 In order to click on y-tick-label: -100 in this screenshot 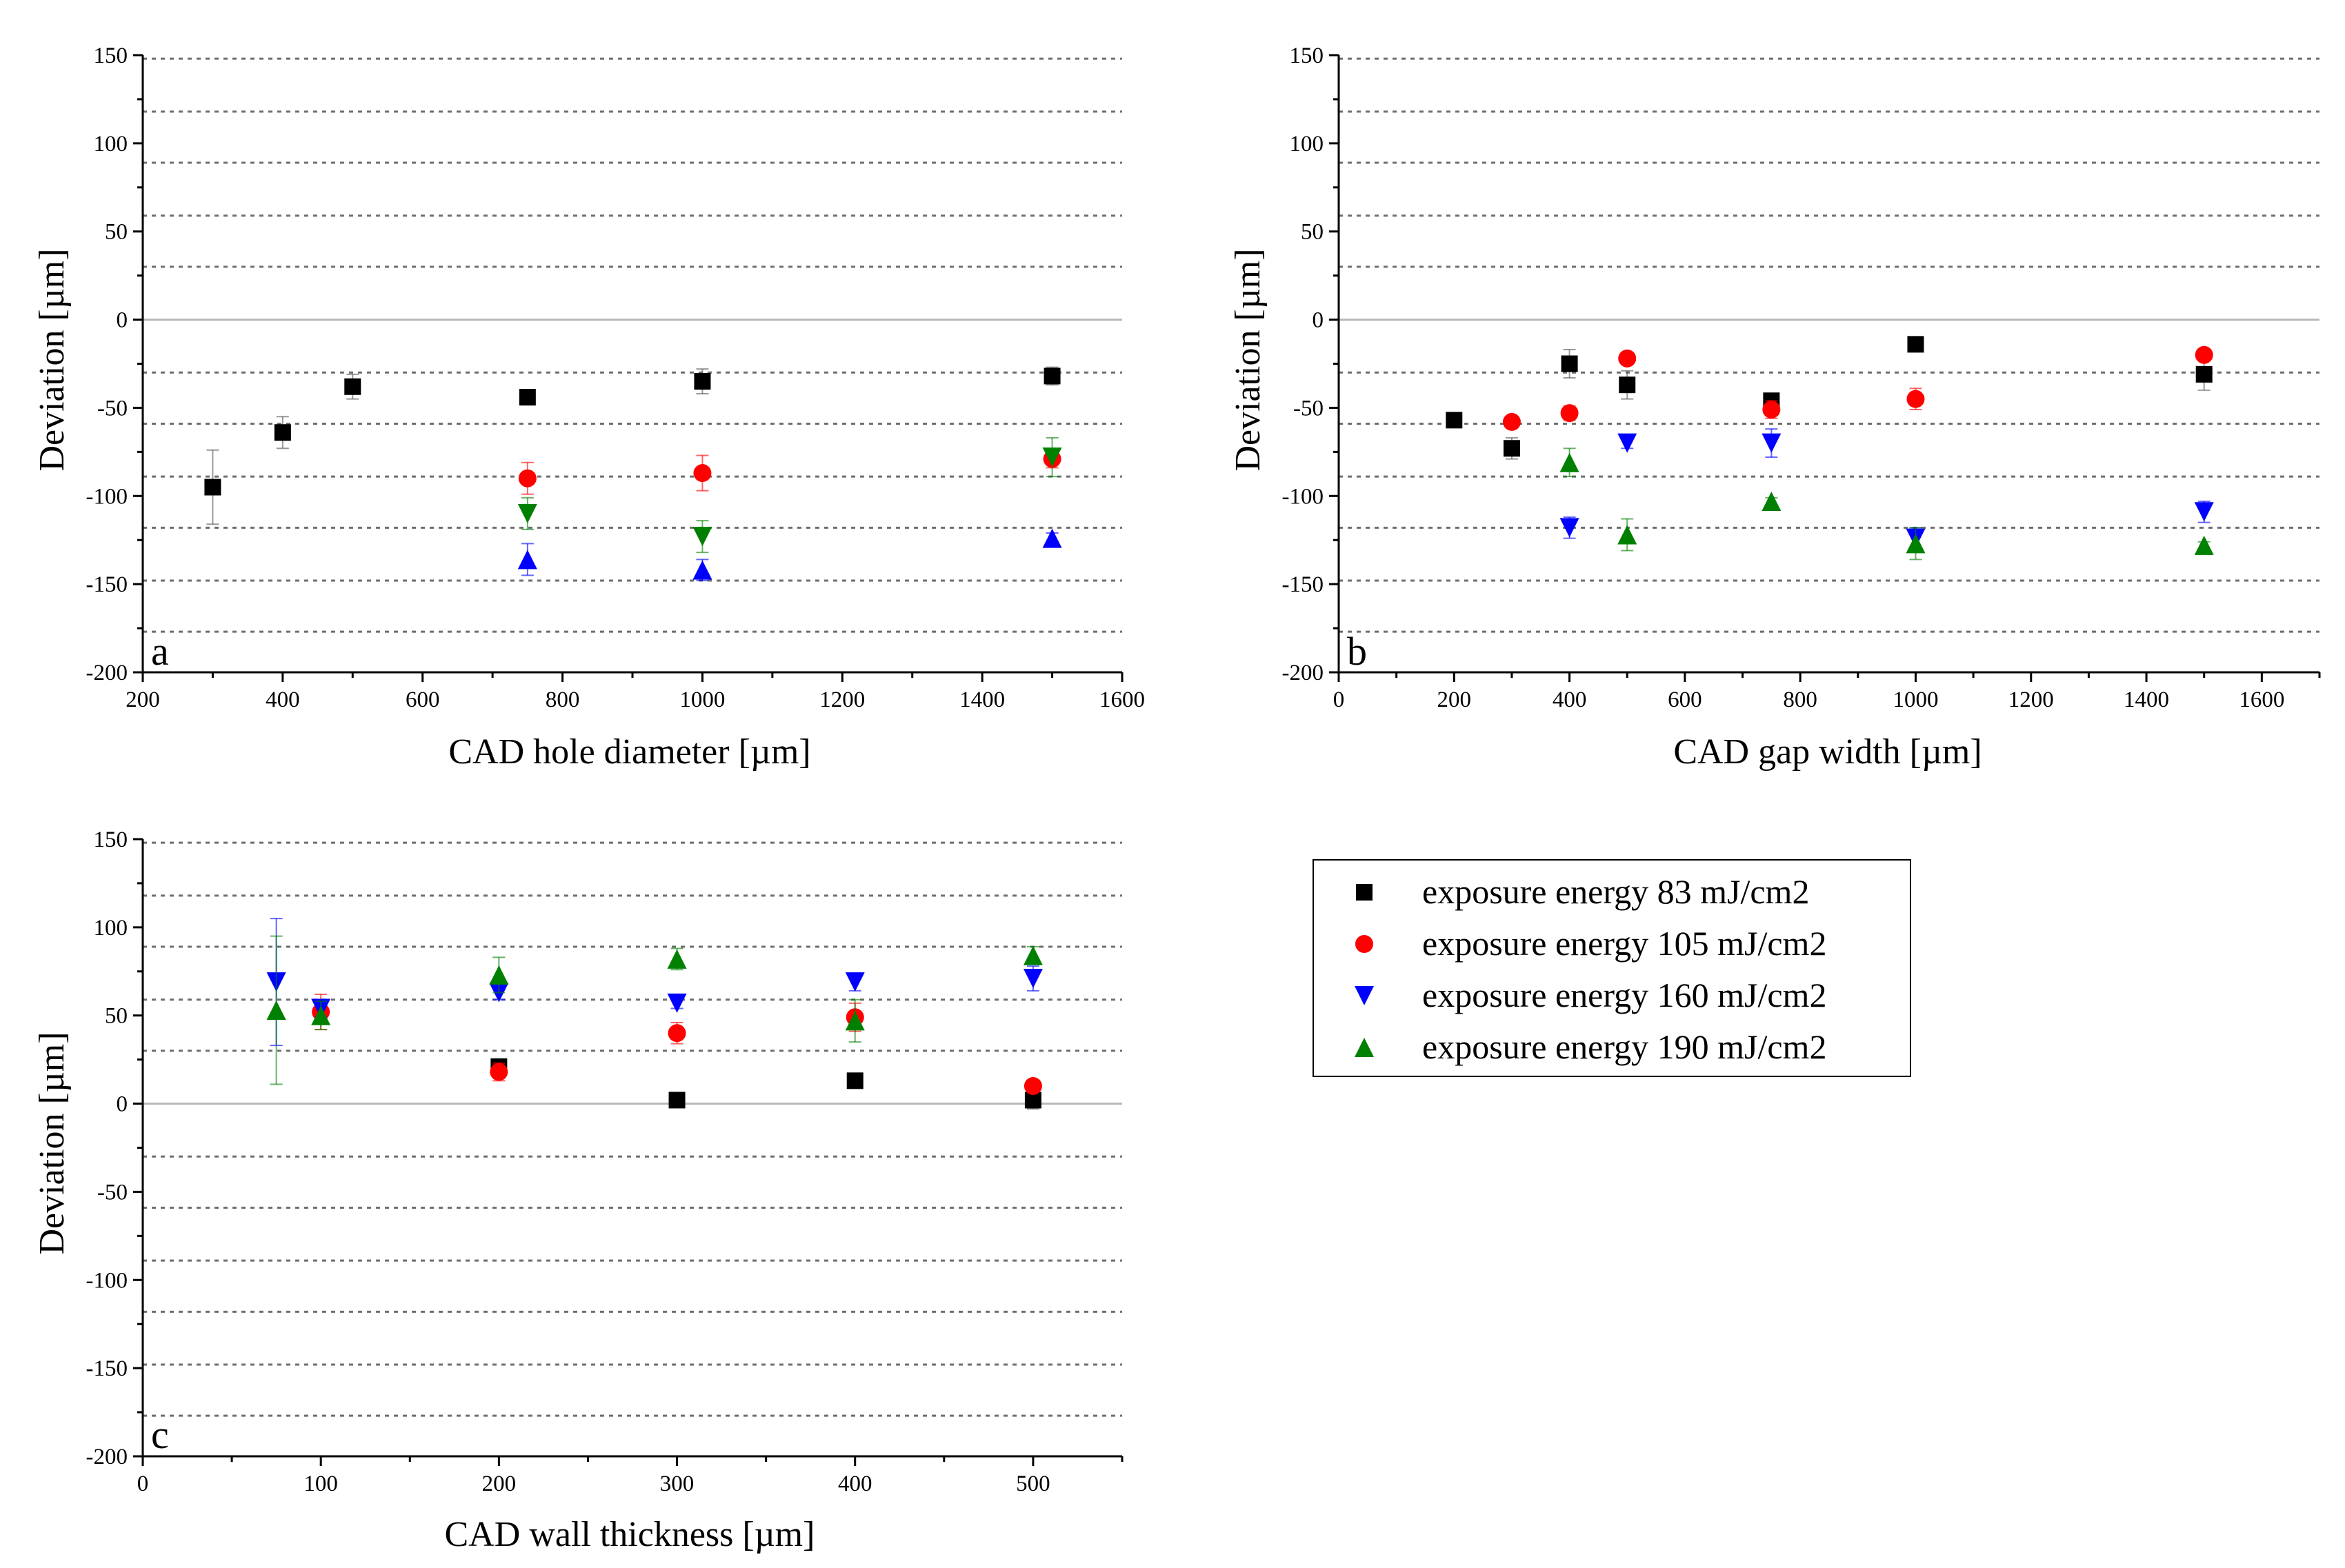, I will do `click(107, 1280)`.